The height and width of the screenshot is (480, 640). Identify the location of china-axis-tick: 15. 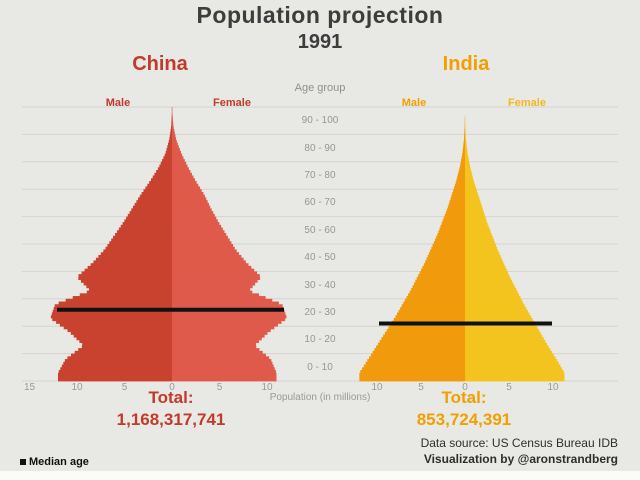
(29, 387).